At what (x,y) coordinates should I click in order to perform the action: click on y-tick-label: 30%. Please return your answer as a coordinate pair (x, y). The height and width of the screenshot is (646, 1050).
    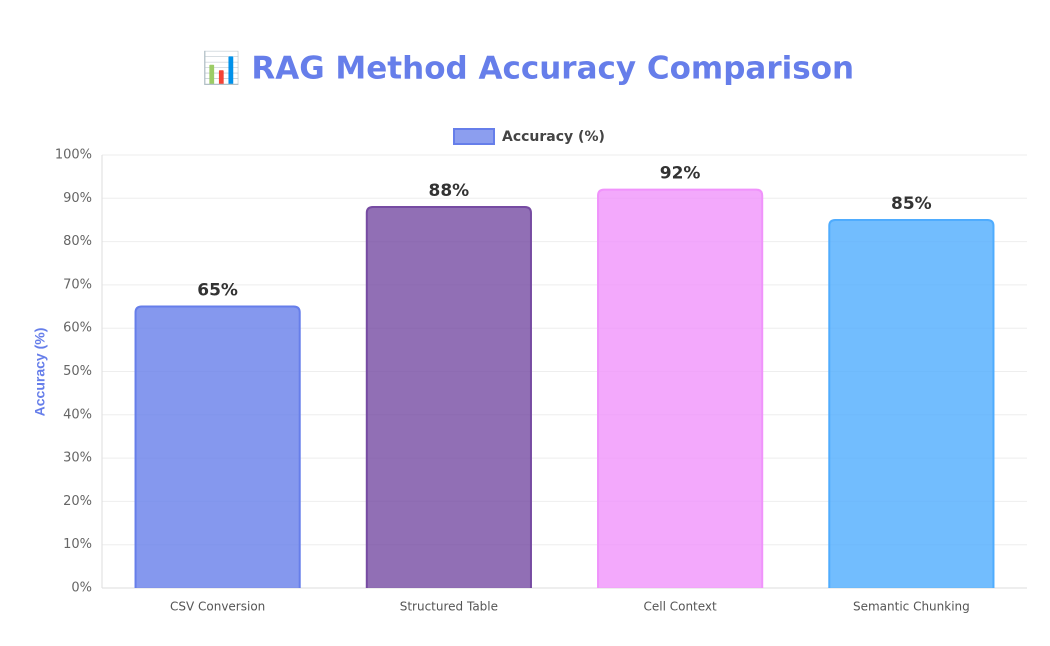
    Looking at the image, I should click on (77, 458).